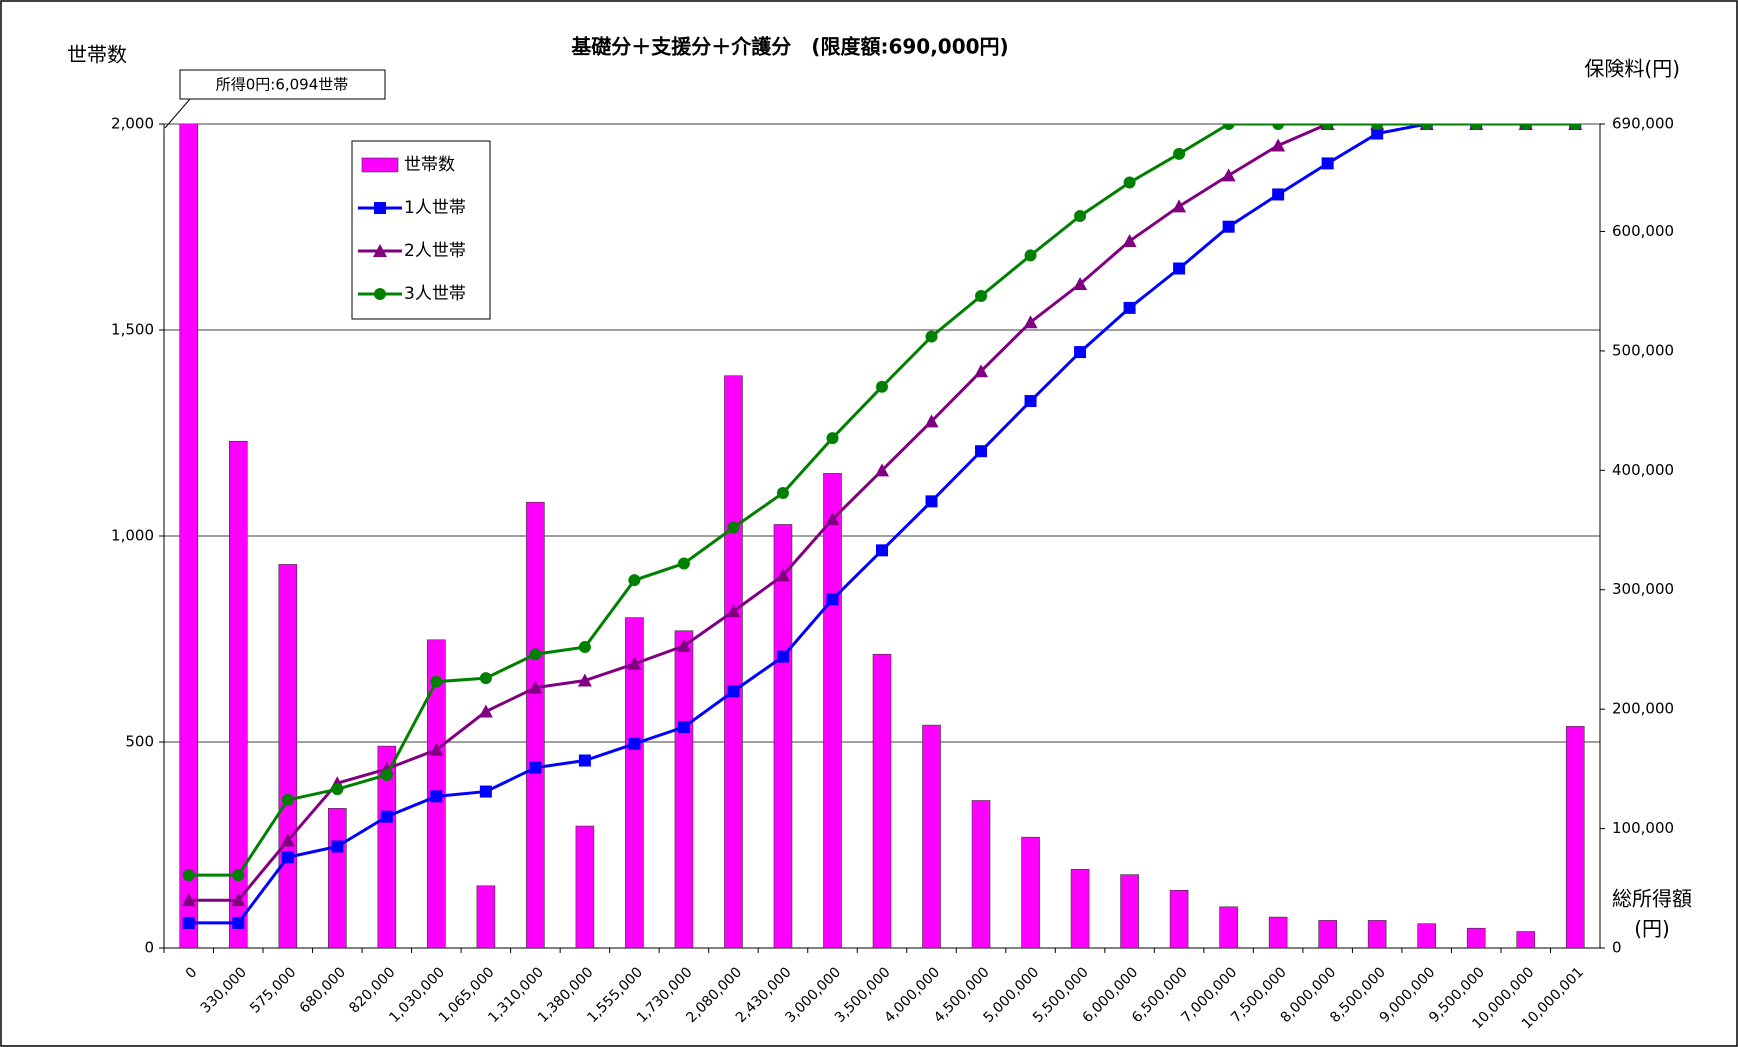  Describe the element at coordinates (1643, 589) in the screenshot. I see `y2-tick-label: 300,000` at that location.